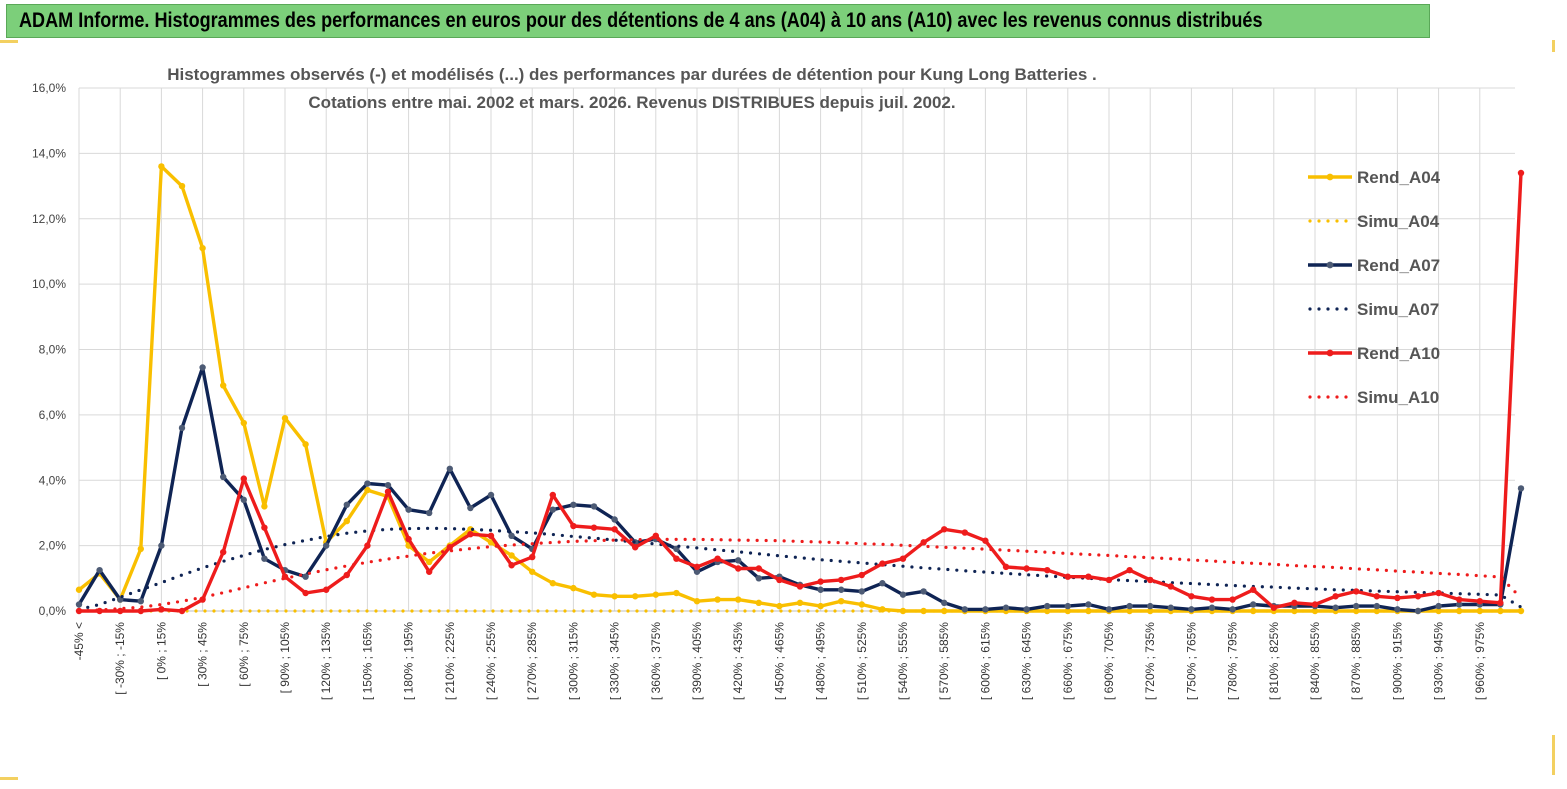  What do you see at coordinates (1150, 661) in the screenshot?
I see `x-tick-label: [ 720% ; 735%` at bounding box center [1150, 661].